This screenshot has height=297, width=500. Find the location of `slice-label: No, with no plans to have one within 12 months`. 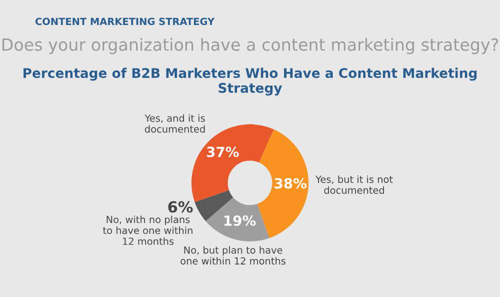

slice-label: No, with no plans to have one within 12 months is located at coordinates (147, 230).